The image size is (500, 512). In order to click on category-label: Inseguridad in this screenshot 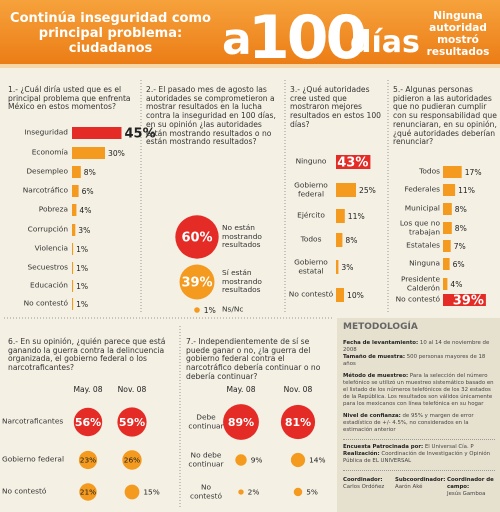, I will do `click(46, 132)`.